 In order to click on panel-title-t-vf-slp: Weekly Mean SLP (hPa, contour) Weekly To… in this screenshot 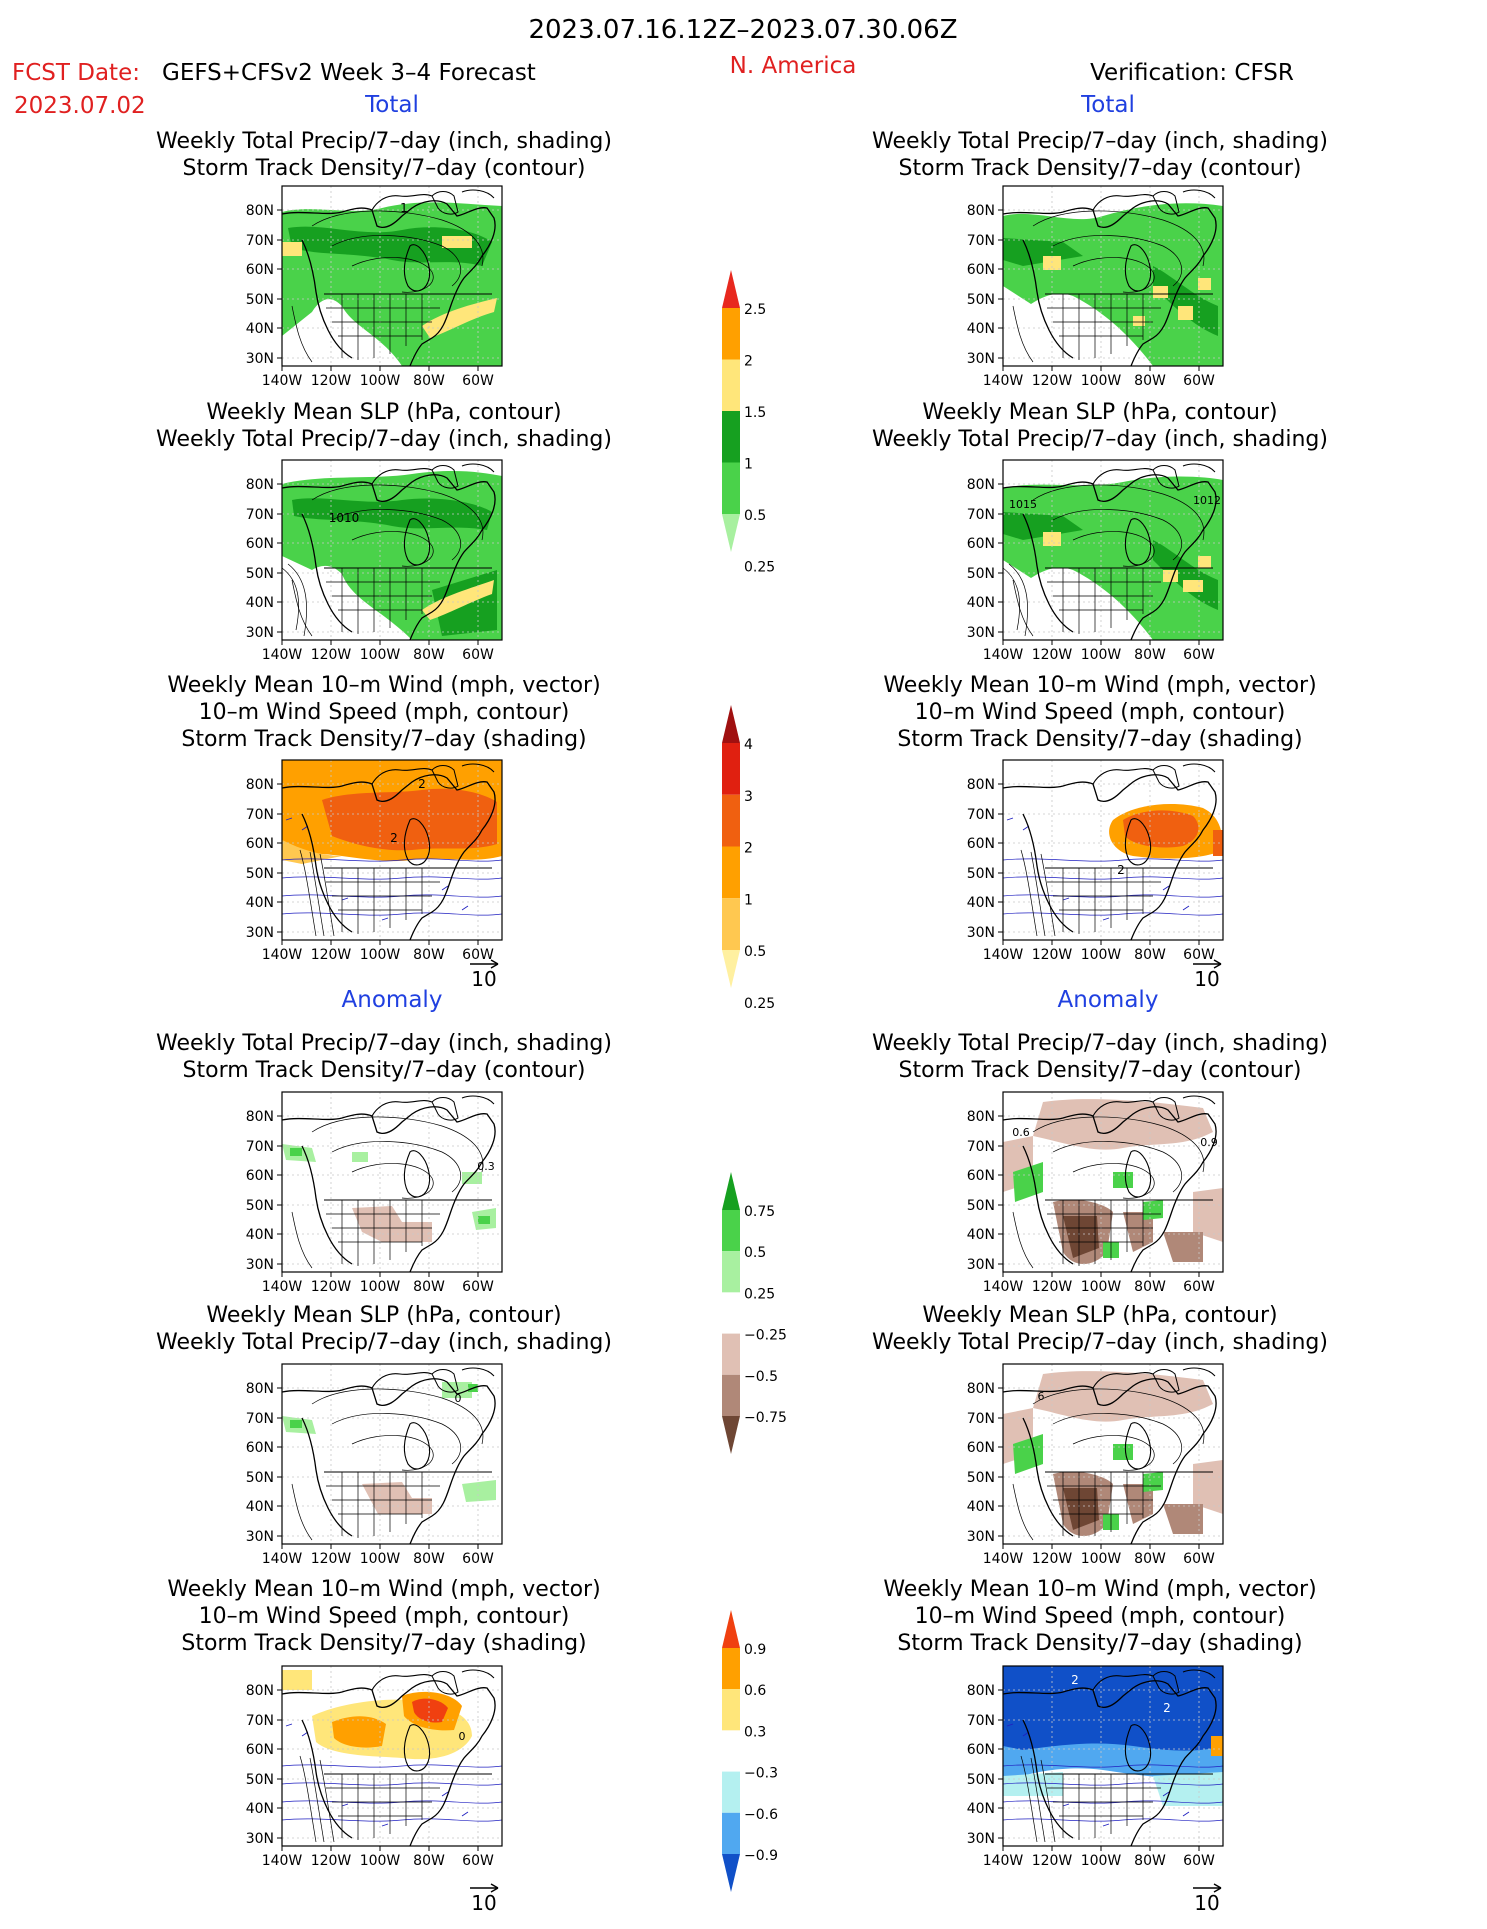, I will do `click(1100, 426)`.